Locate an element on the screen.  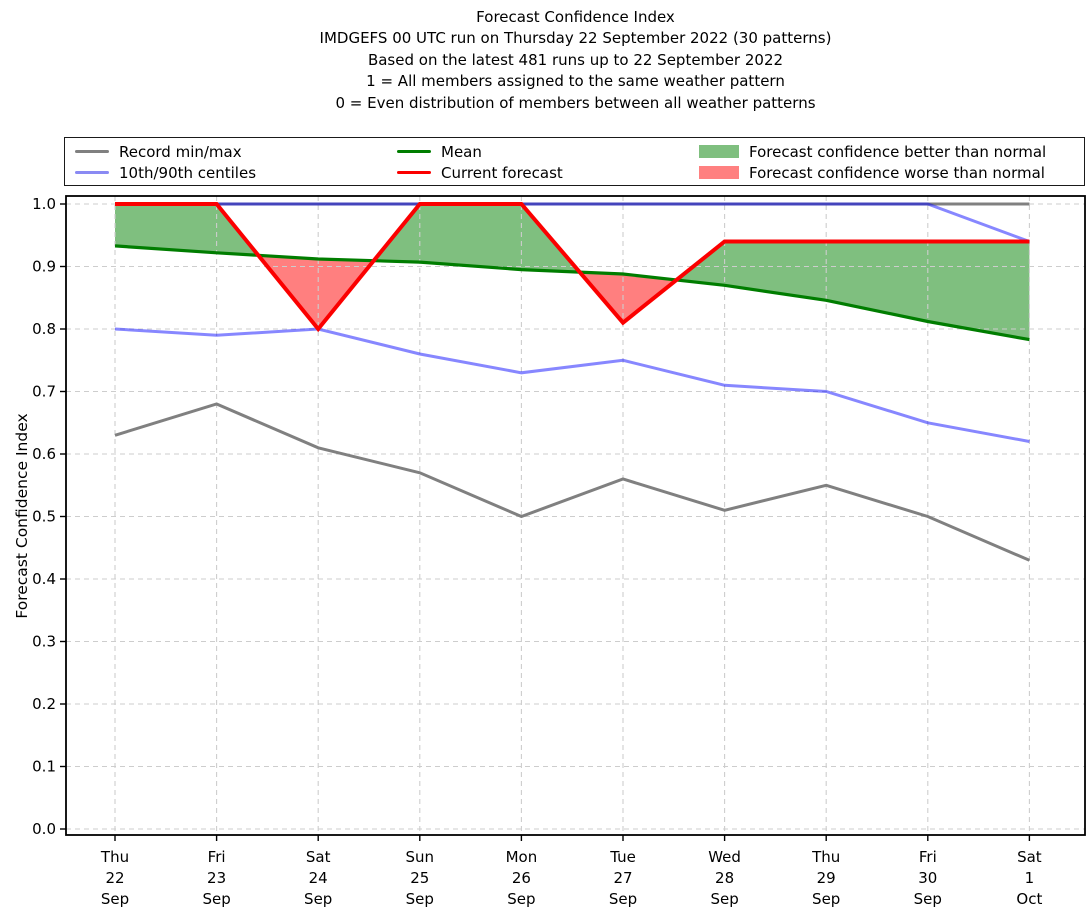
current-forecast-line-swatch is located at coordinates (414, 172).